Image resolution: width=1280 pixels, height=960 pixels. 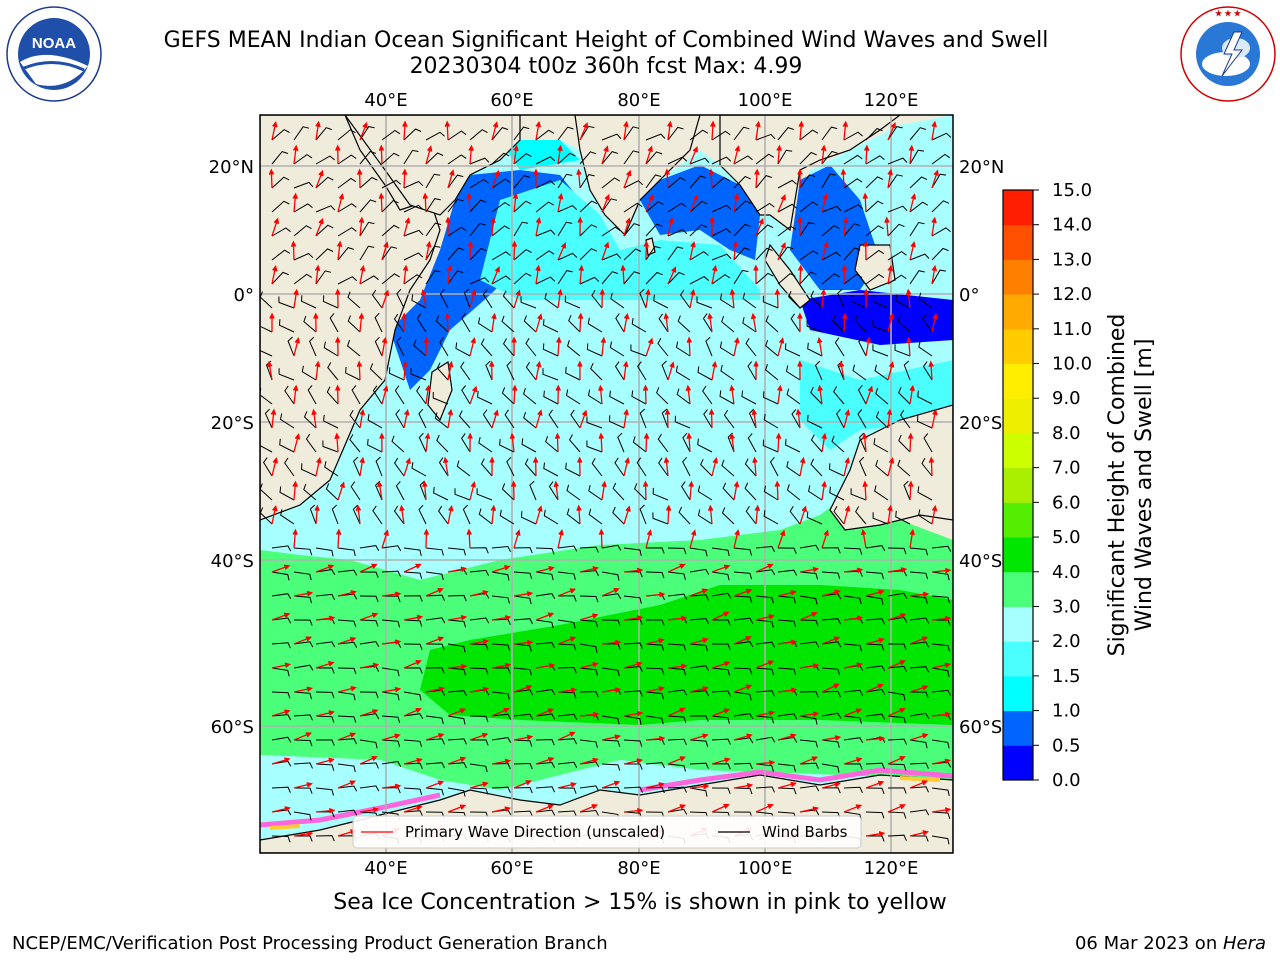 What do you see at coordinates (700, 212) in the screenshot?
I see `ocean-low-bay` at bounding box center [700, 212].